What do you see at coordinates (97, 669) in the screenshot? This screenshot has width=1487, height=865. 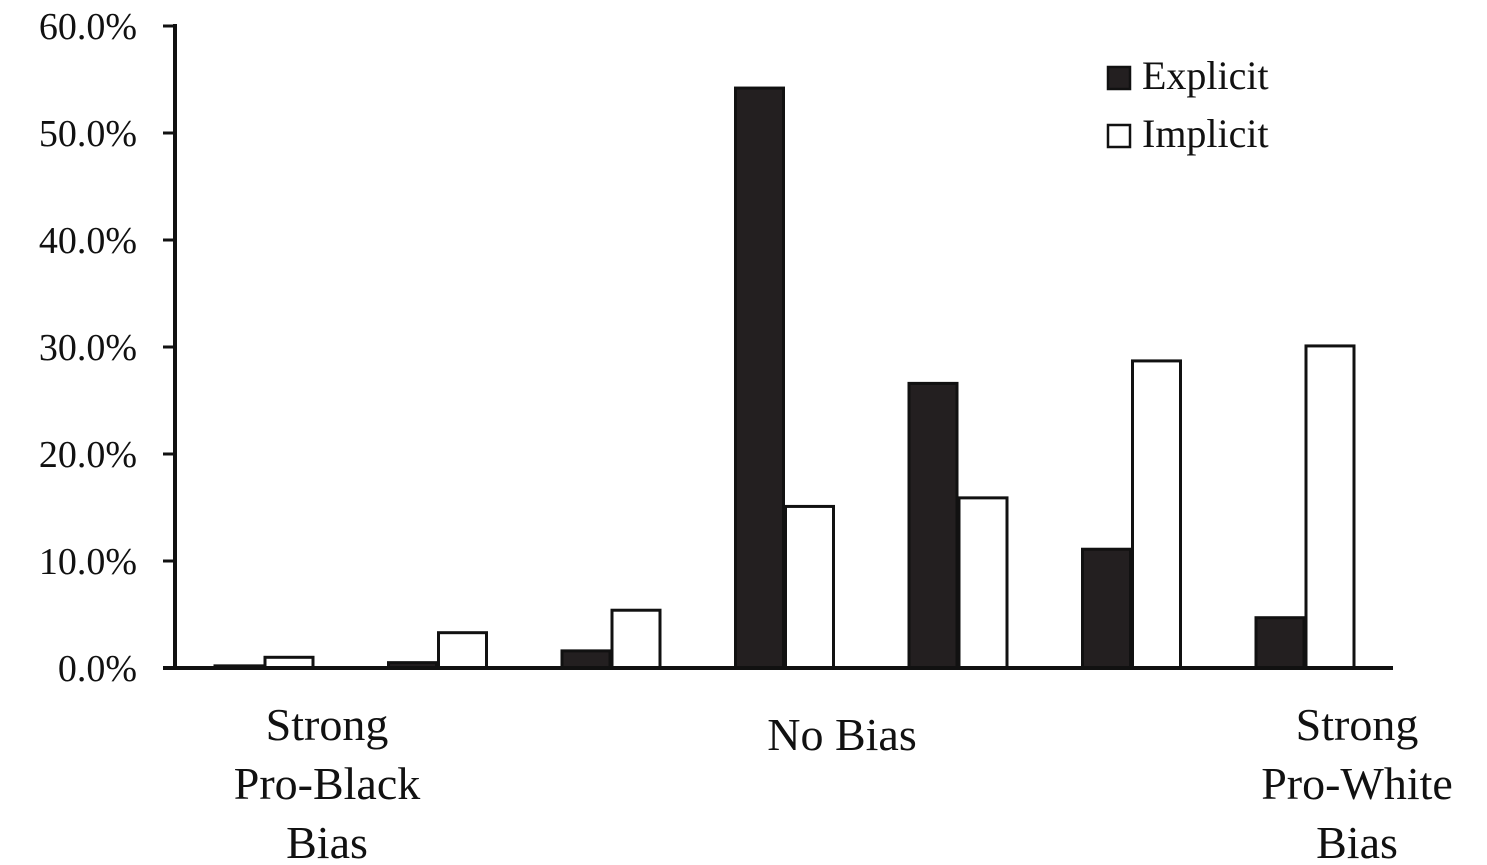 I see `y-tick-label: 0.0%` at bounding box center [97, 669].